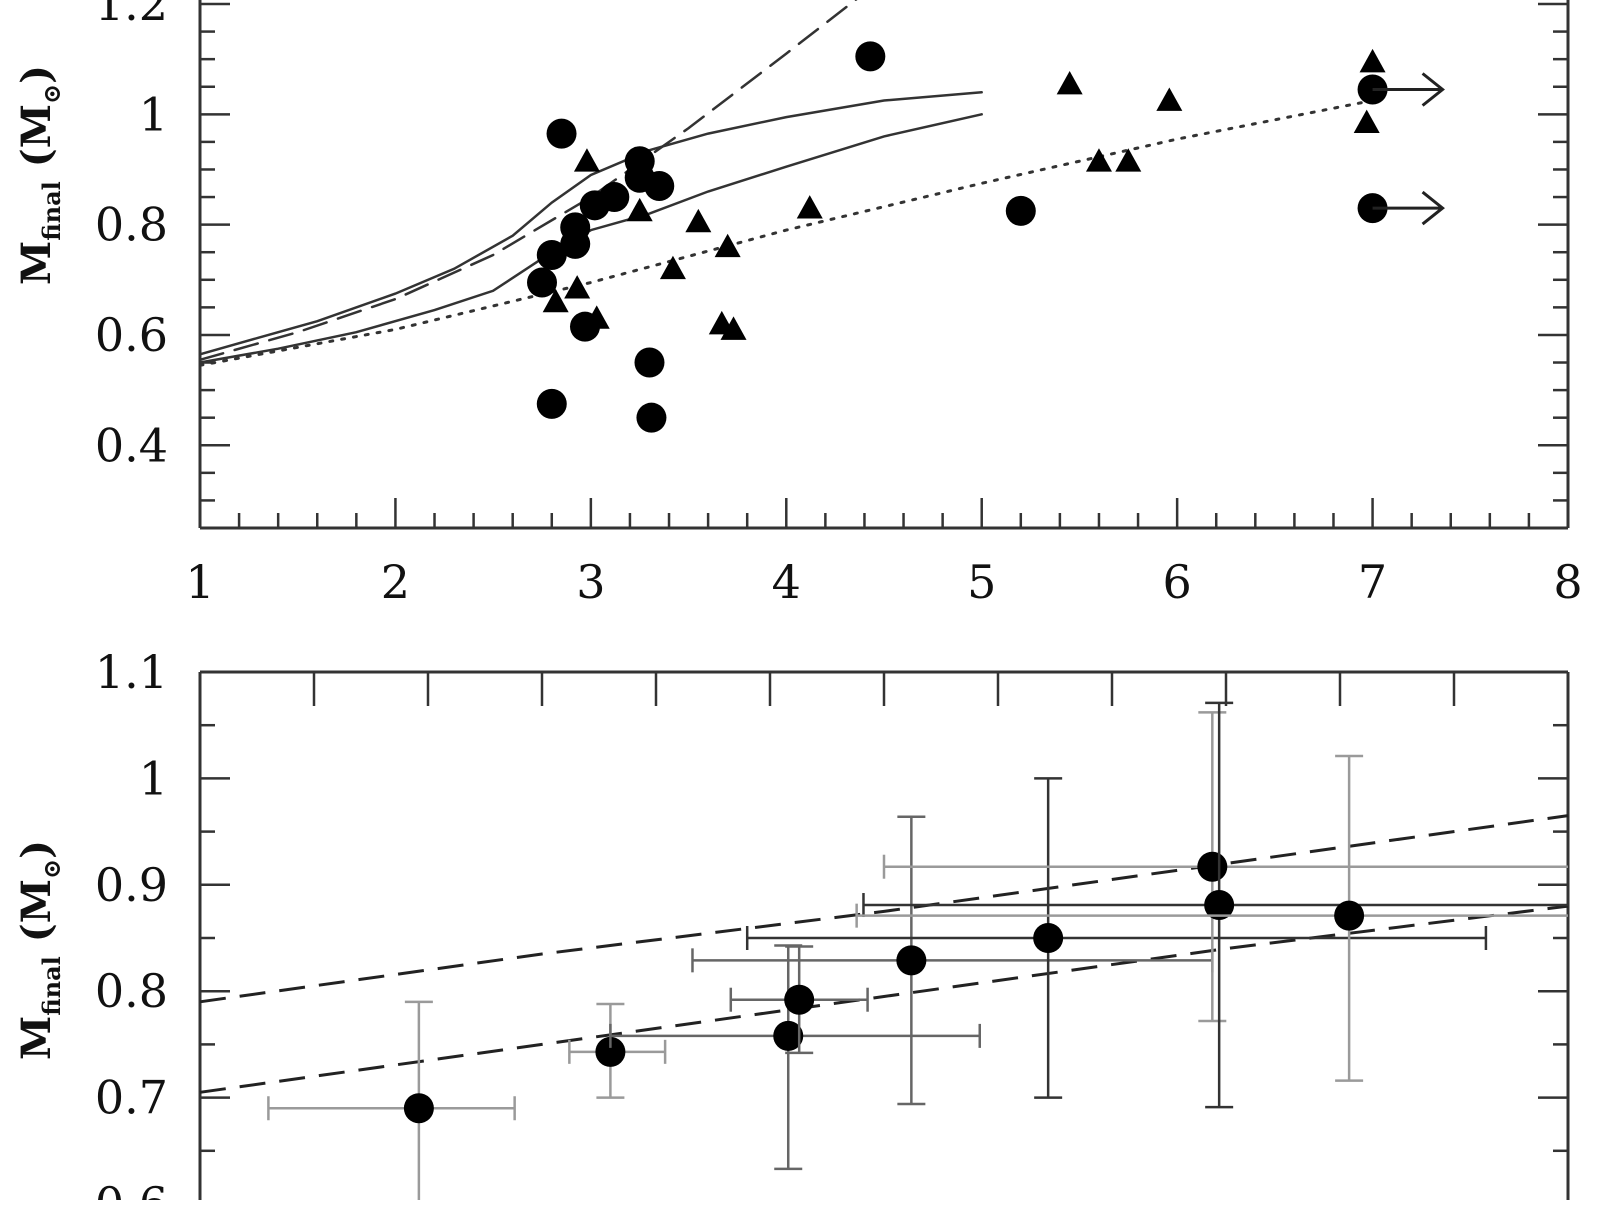 This screenshot has height=1205, width=1600. Describe the element at coordinates (1177, 582) in the screenshot. I see `x-tick-label: 6` at that location.